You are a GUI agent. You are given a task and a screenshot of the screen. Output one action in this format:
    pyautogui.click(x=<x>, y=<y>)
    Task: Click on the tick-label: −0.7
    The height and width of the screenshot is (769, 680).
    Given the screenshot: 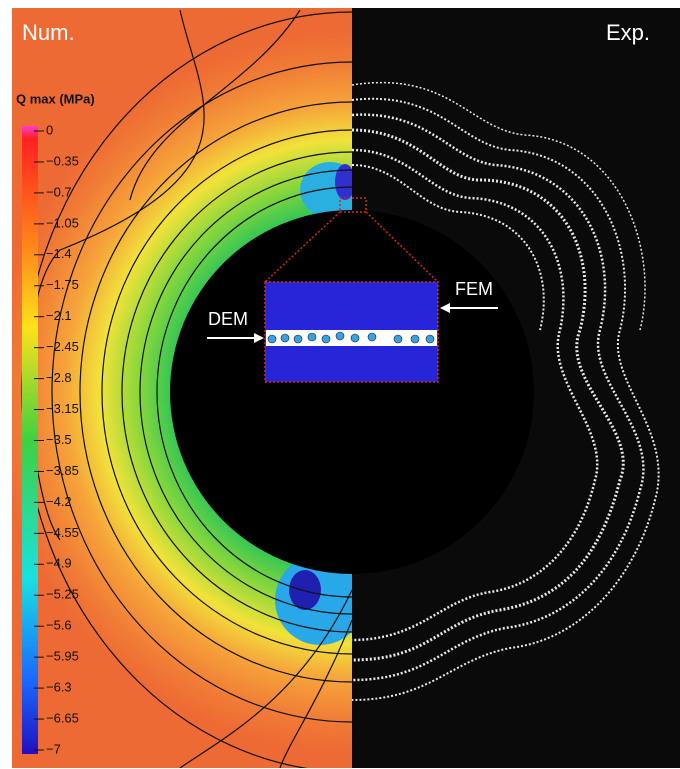 What is the action you would take?
    pyautogui.click(x=59, y=191)
    